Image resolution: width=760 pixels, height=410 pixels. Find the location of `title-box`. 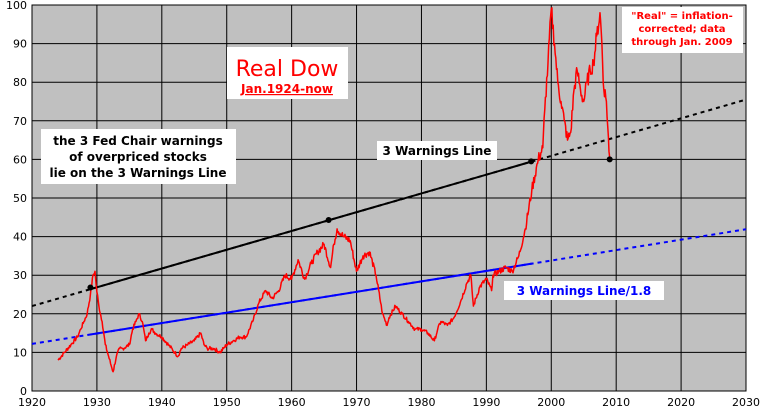

title-box is located at coordinates (287, 73).